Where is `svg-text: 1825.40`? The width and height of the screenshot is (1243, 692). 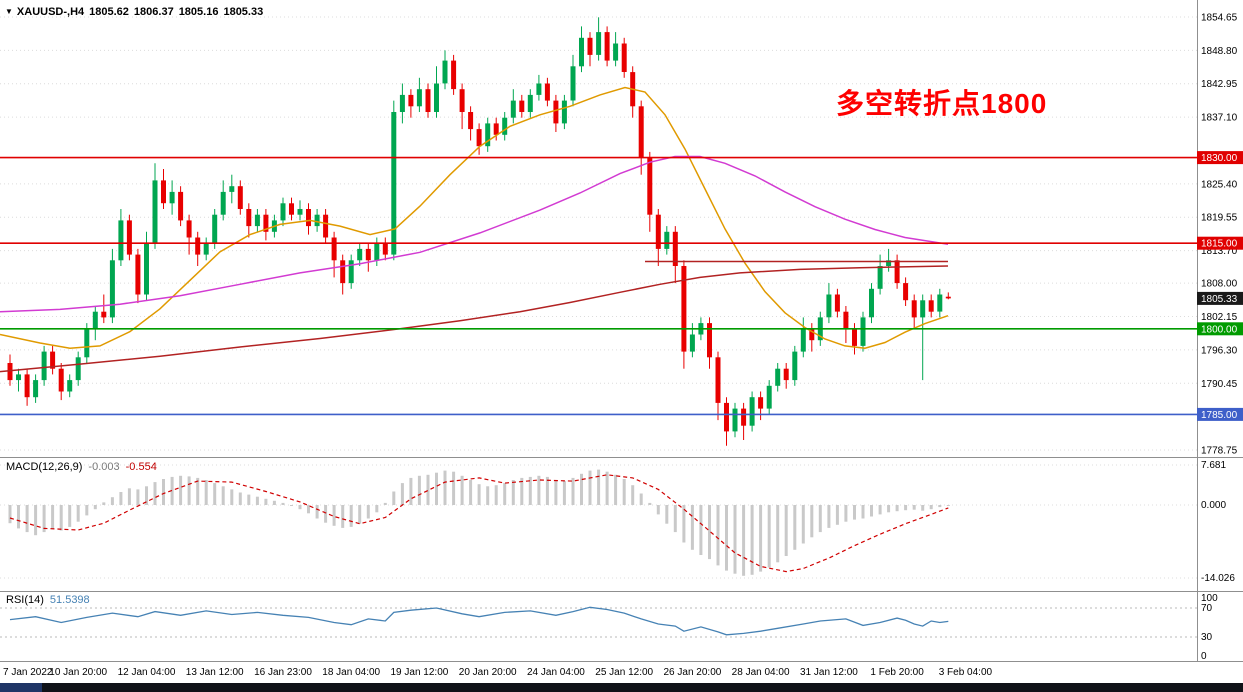
svg-text: 1825.40 is located at coordinates (1219, 184).